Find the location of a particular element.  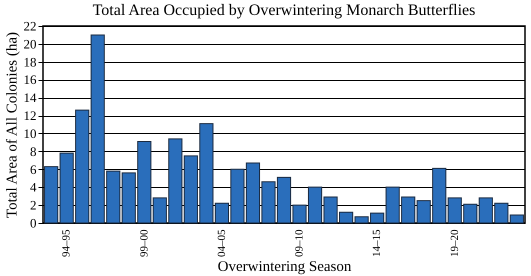

x-tick-label: 09–10 is located at coordinates (300, 243).